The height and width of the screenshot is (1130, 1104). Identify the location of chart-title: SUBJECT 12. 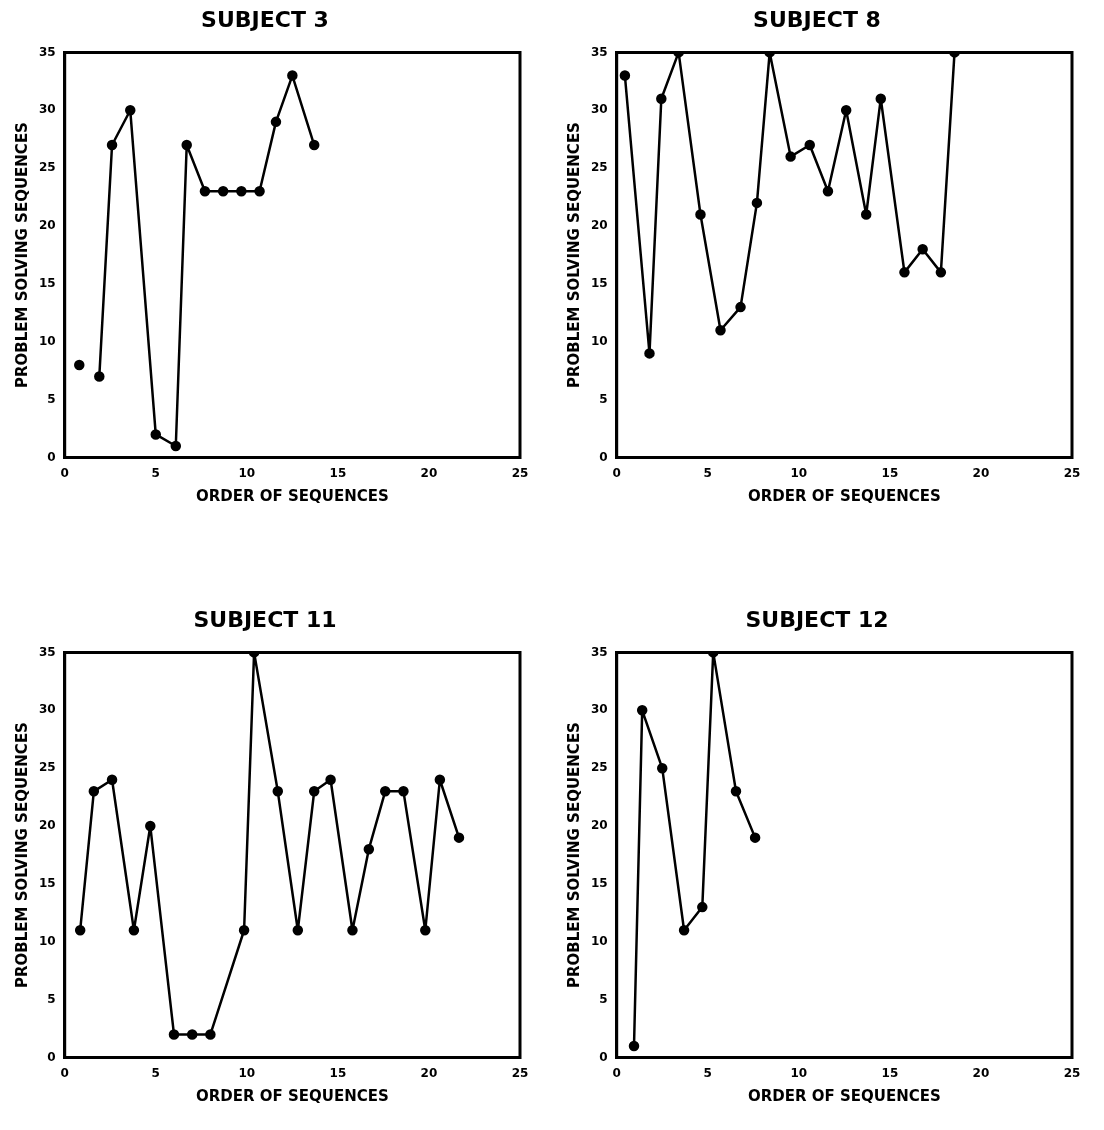
(817, 619).